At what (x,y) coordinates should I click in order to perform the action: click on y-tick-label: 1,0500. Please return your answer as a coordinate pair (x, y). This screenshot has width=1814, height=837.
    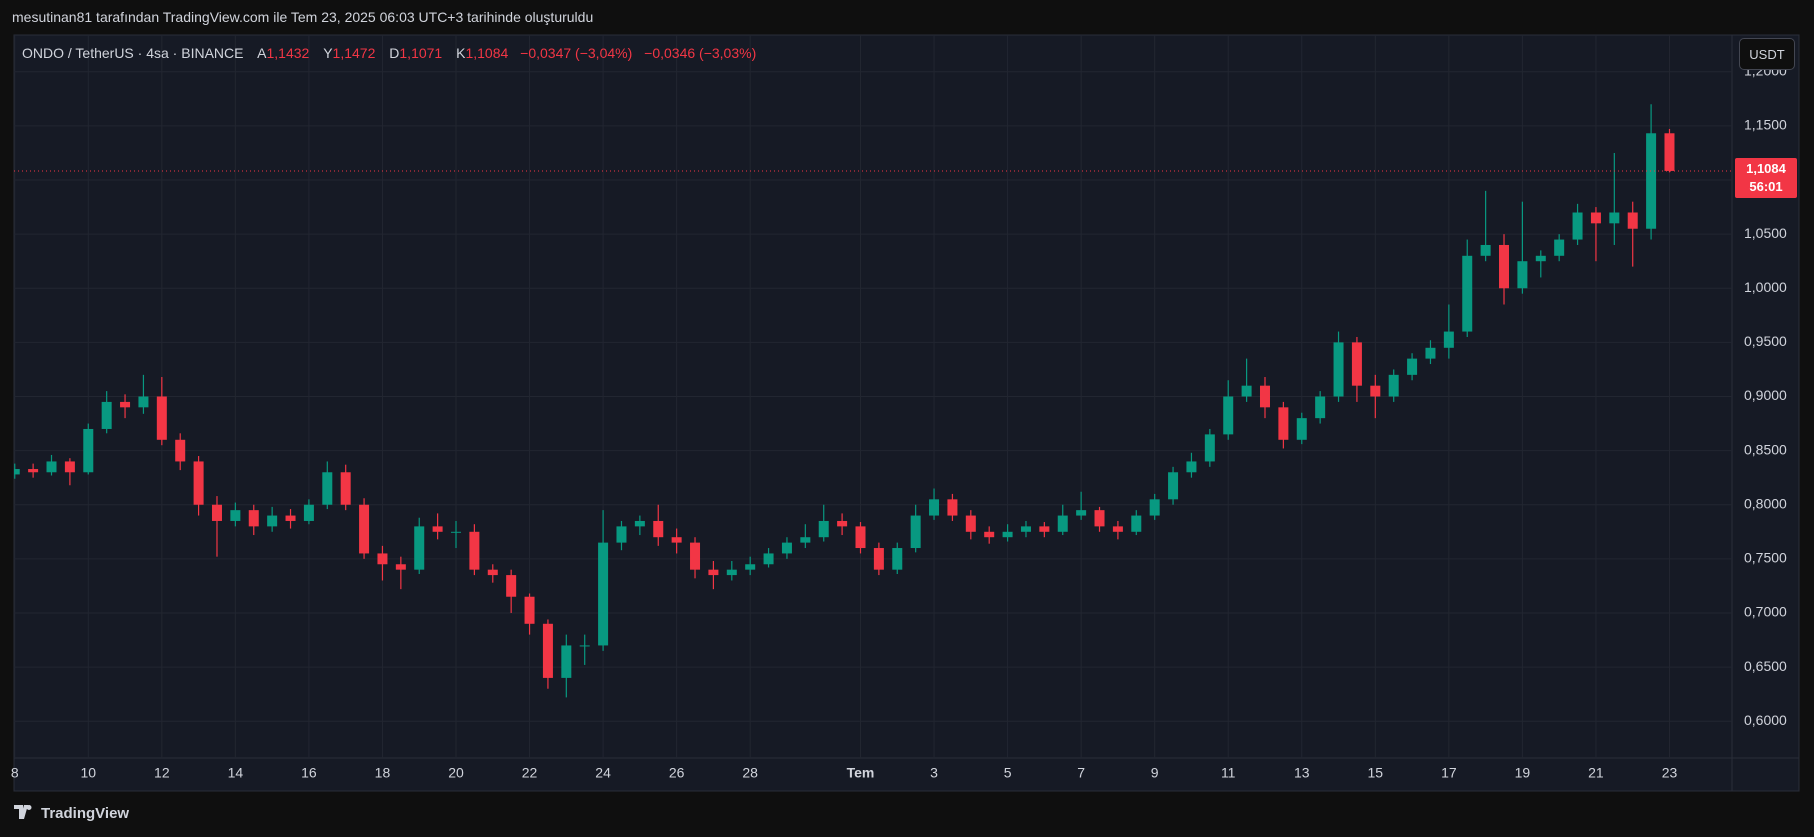
    Looking at the image, I should click on (1765, 233).